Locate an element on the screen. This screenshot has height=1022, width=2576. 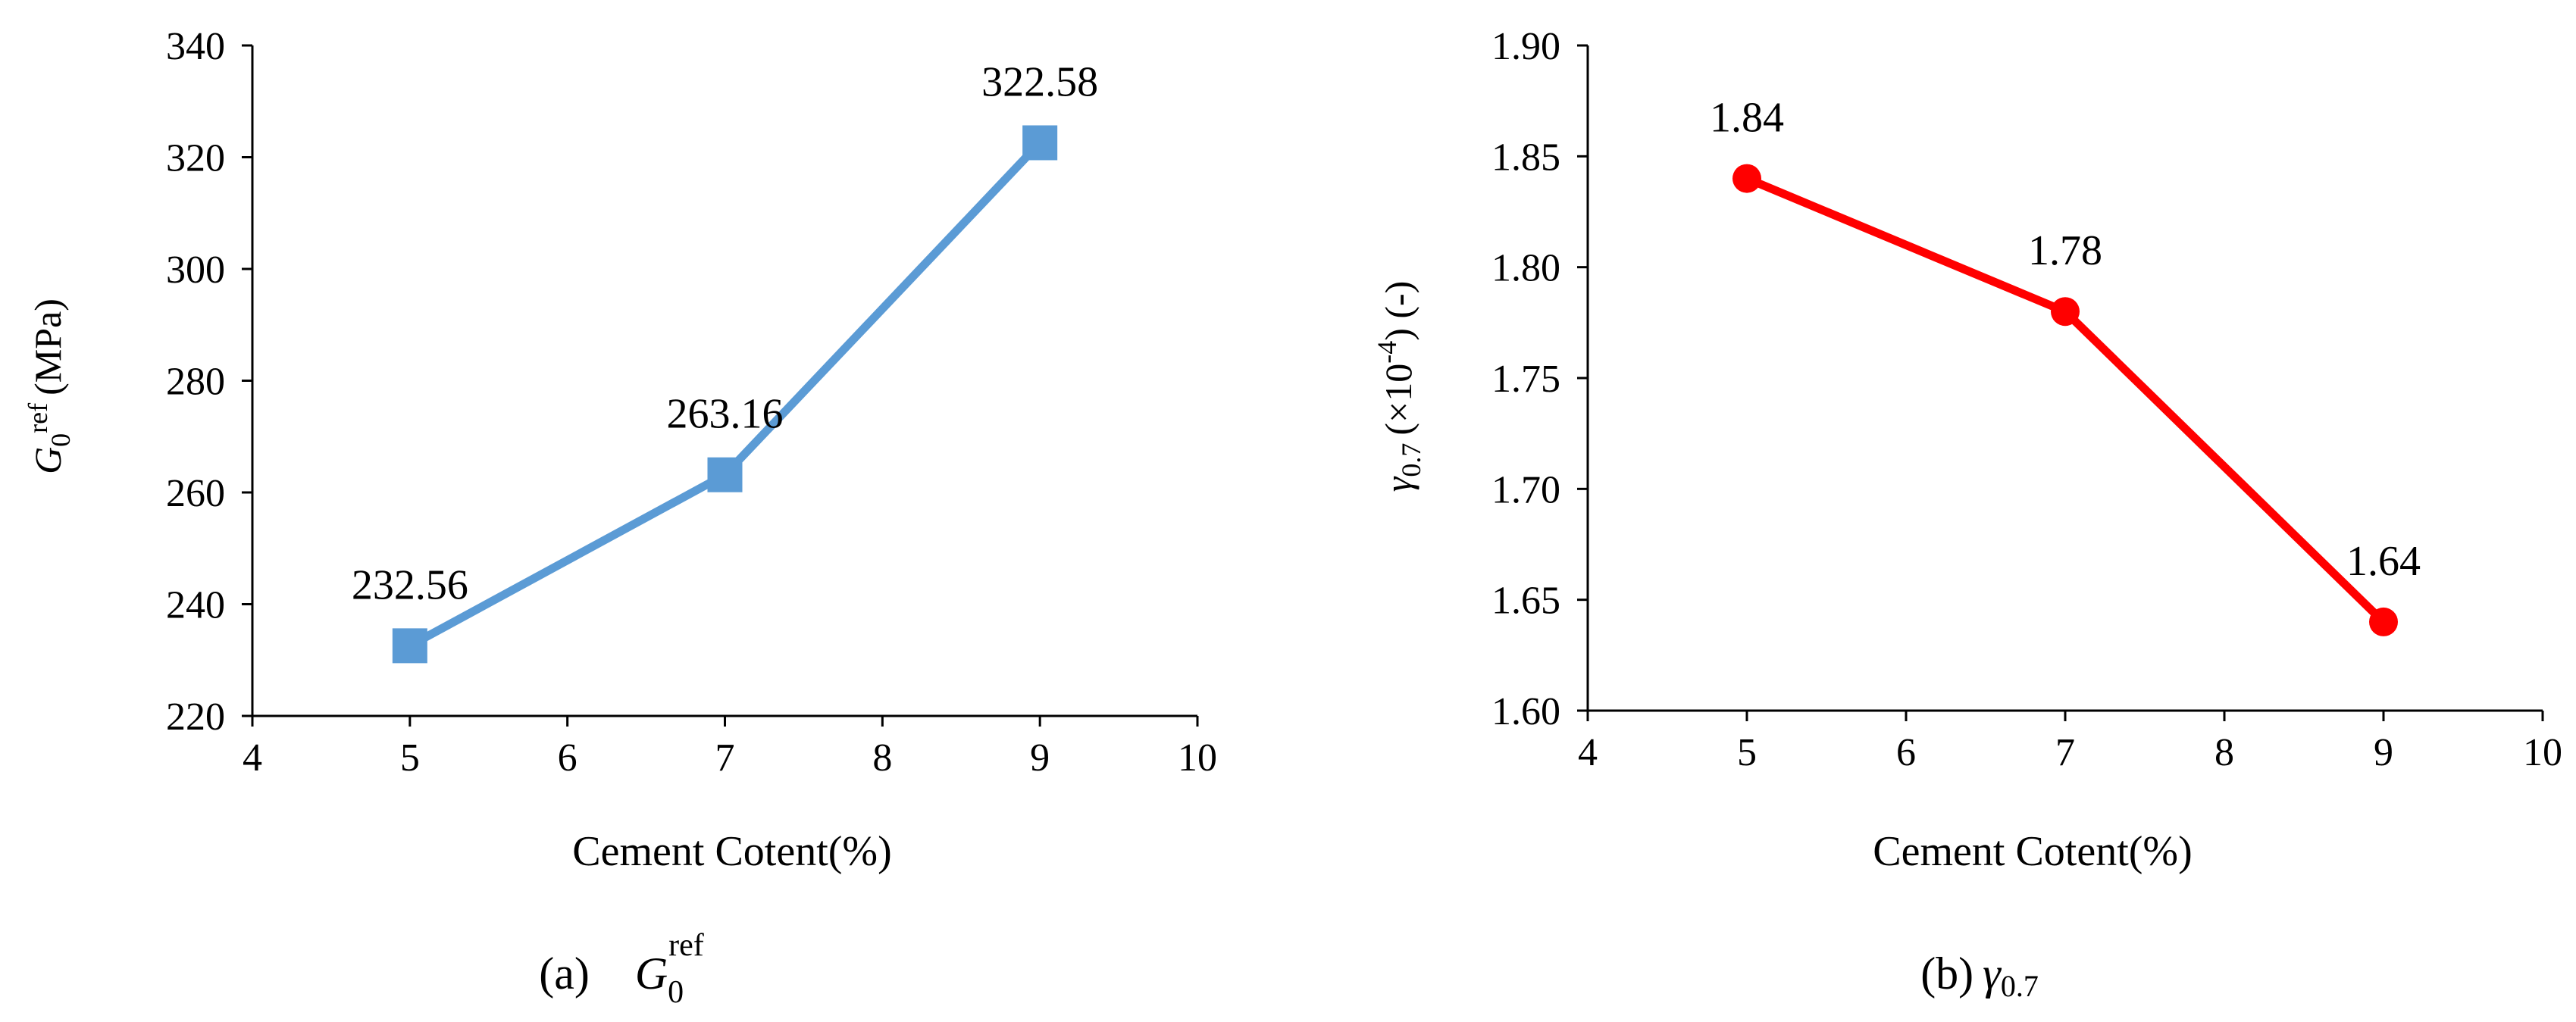
chart-a-ylabel: G0ref(MPa) is located at coordinates (50, 386).